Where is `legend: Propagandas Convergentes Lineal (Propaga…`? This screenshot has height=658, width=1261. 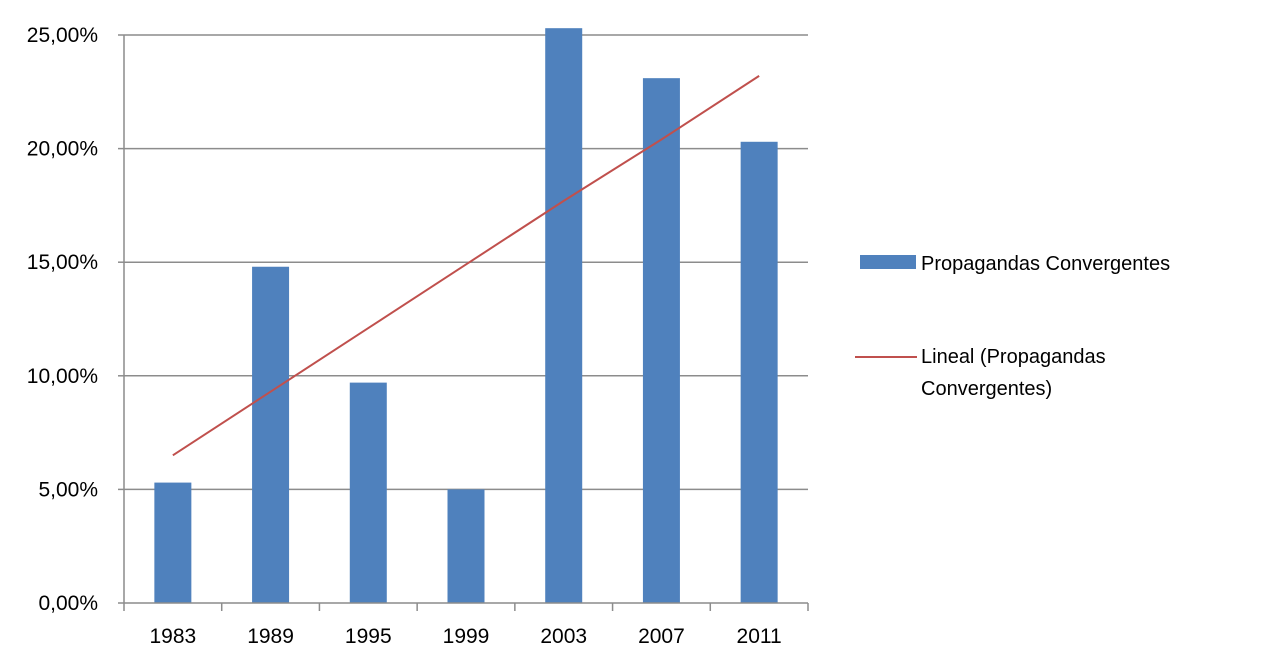 legend: Propagandas Convergentes Lineal (Propaga… is located at coordinates (1012, 326).